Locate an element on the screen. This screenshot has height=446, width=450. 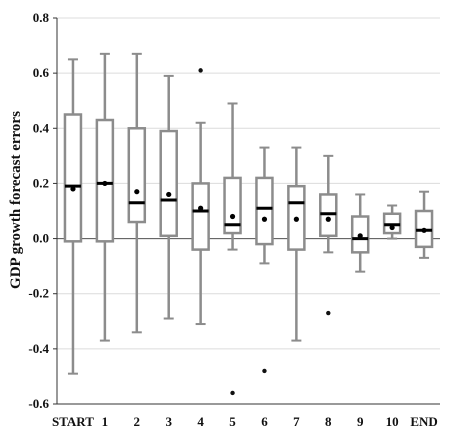
x-axis: START 1 2 3 4 5 6 7 8 9 10 END is located at coordinates (246, 416).